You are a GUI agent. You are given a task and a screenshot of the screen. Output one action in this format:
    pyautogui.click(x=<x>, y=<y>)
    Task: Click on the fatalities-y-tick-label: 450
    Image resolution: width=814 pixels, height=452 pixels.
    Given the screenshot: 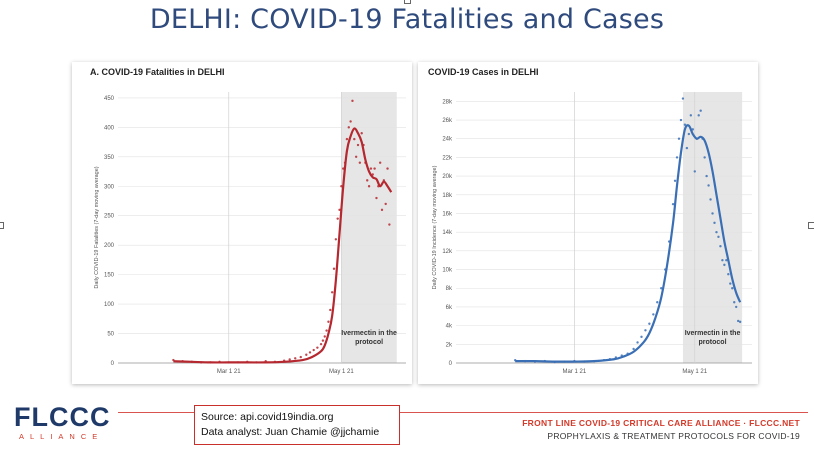 What is the action you would take?
    pyautogui.click(x=109, y=99)
    